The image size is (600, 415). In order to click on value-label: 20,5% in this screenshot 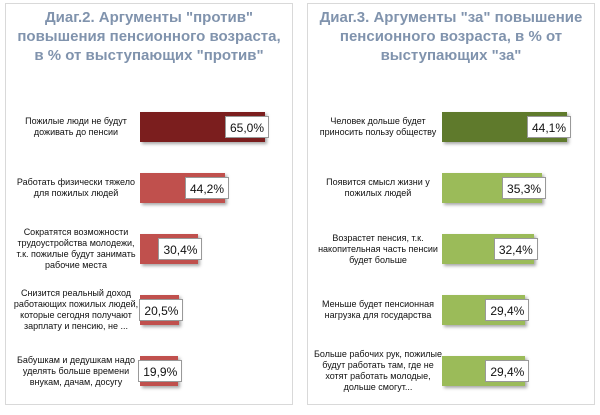, I will do `click(161, 310)`.